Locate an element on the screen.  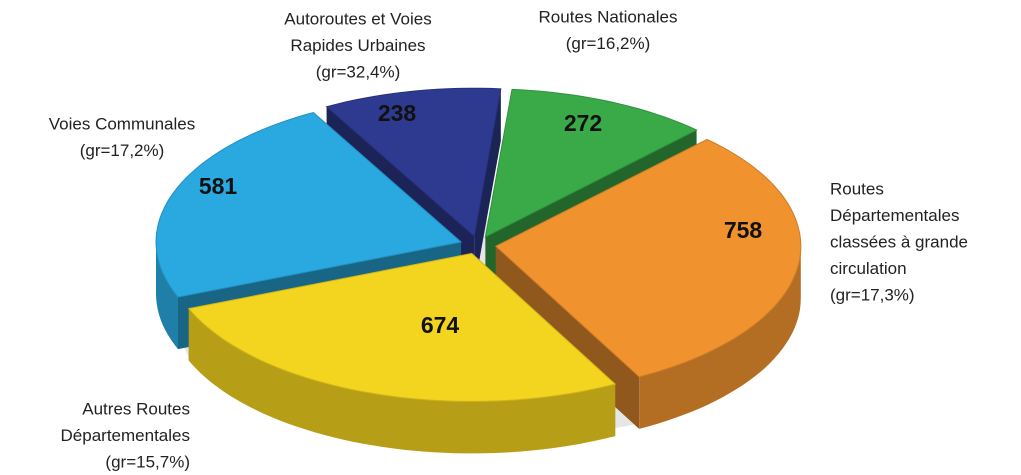
category-label: Rapides Urbaines is located at coordinates (357, 45).